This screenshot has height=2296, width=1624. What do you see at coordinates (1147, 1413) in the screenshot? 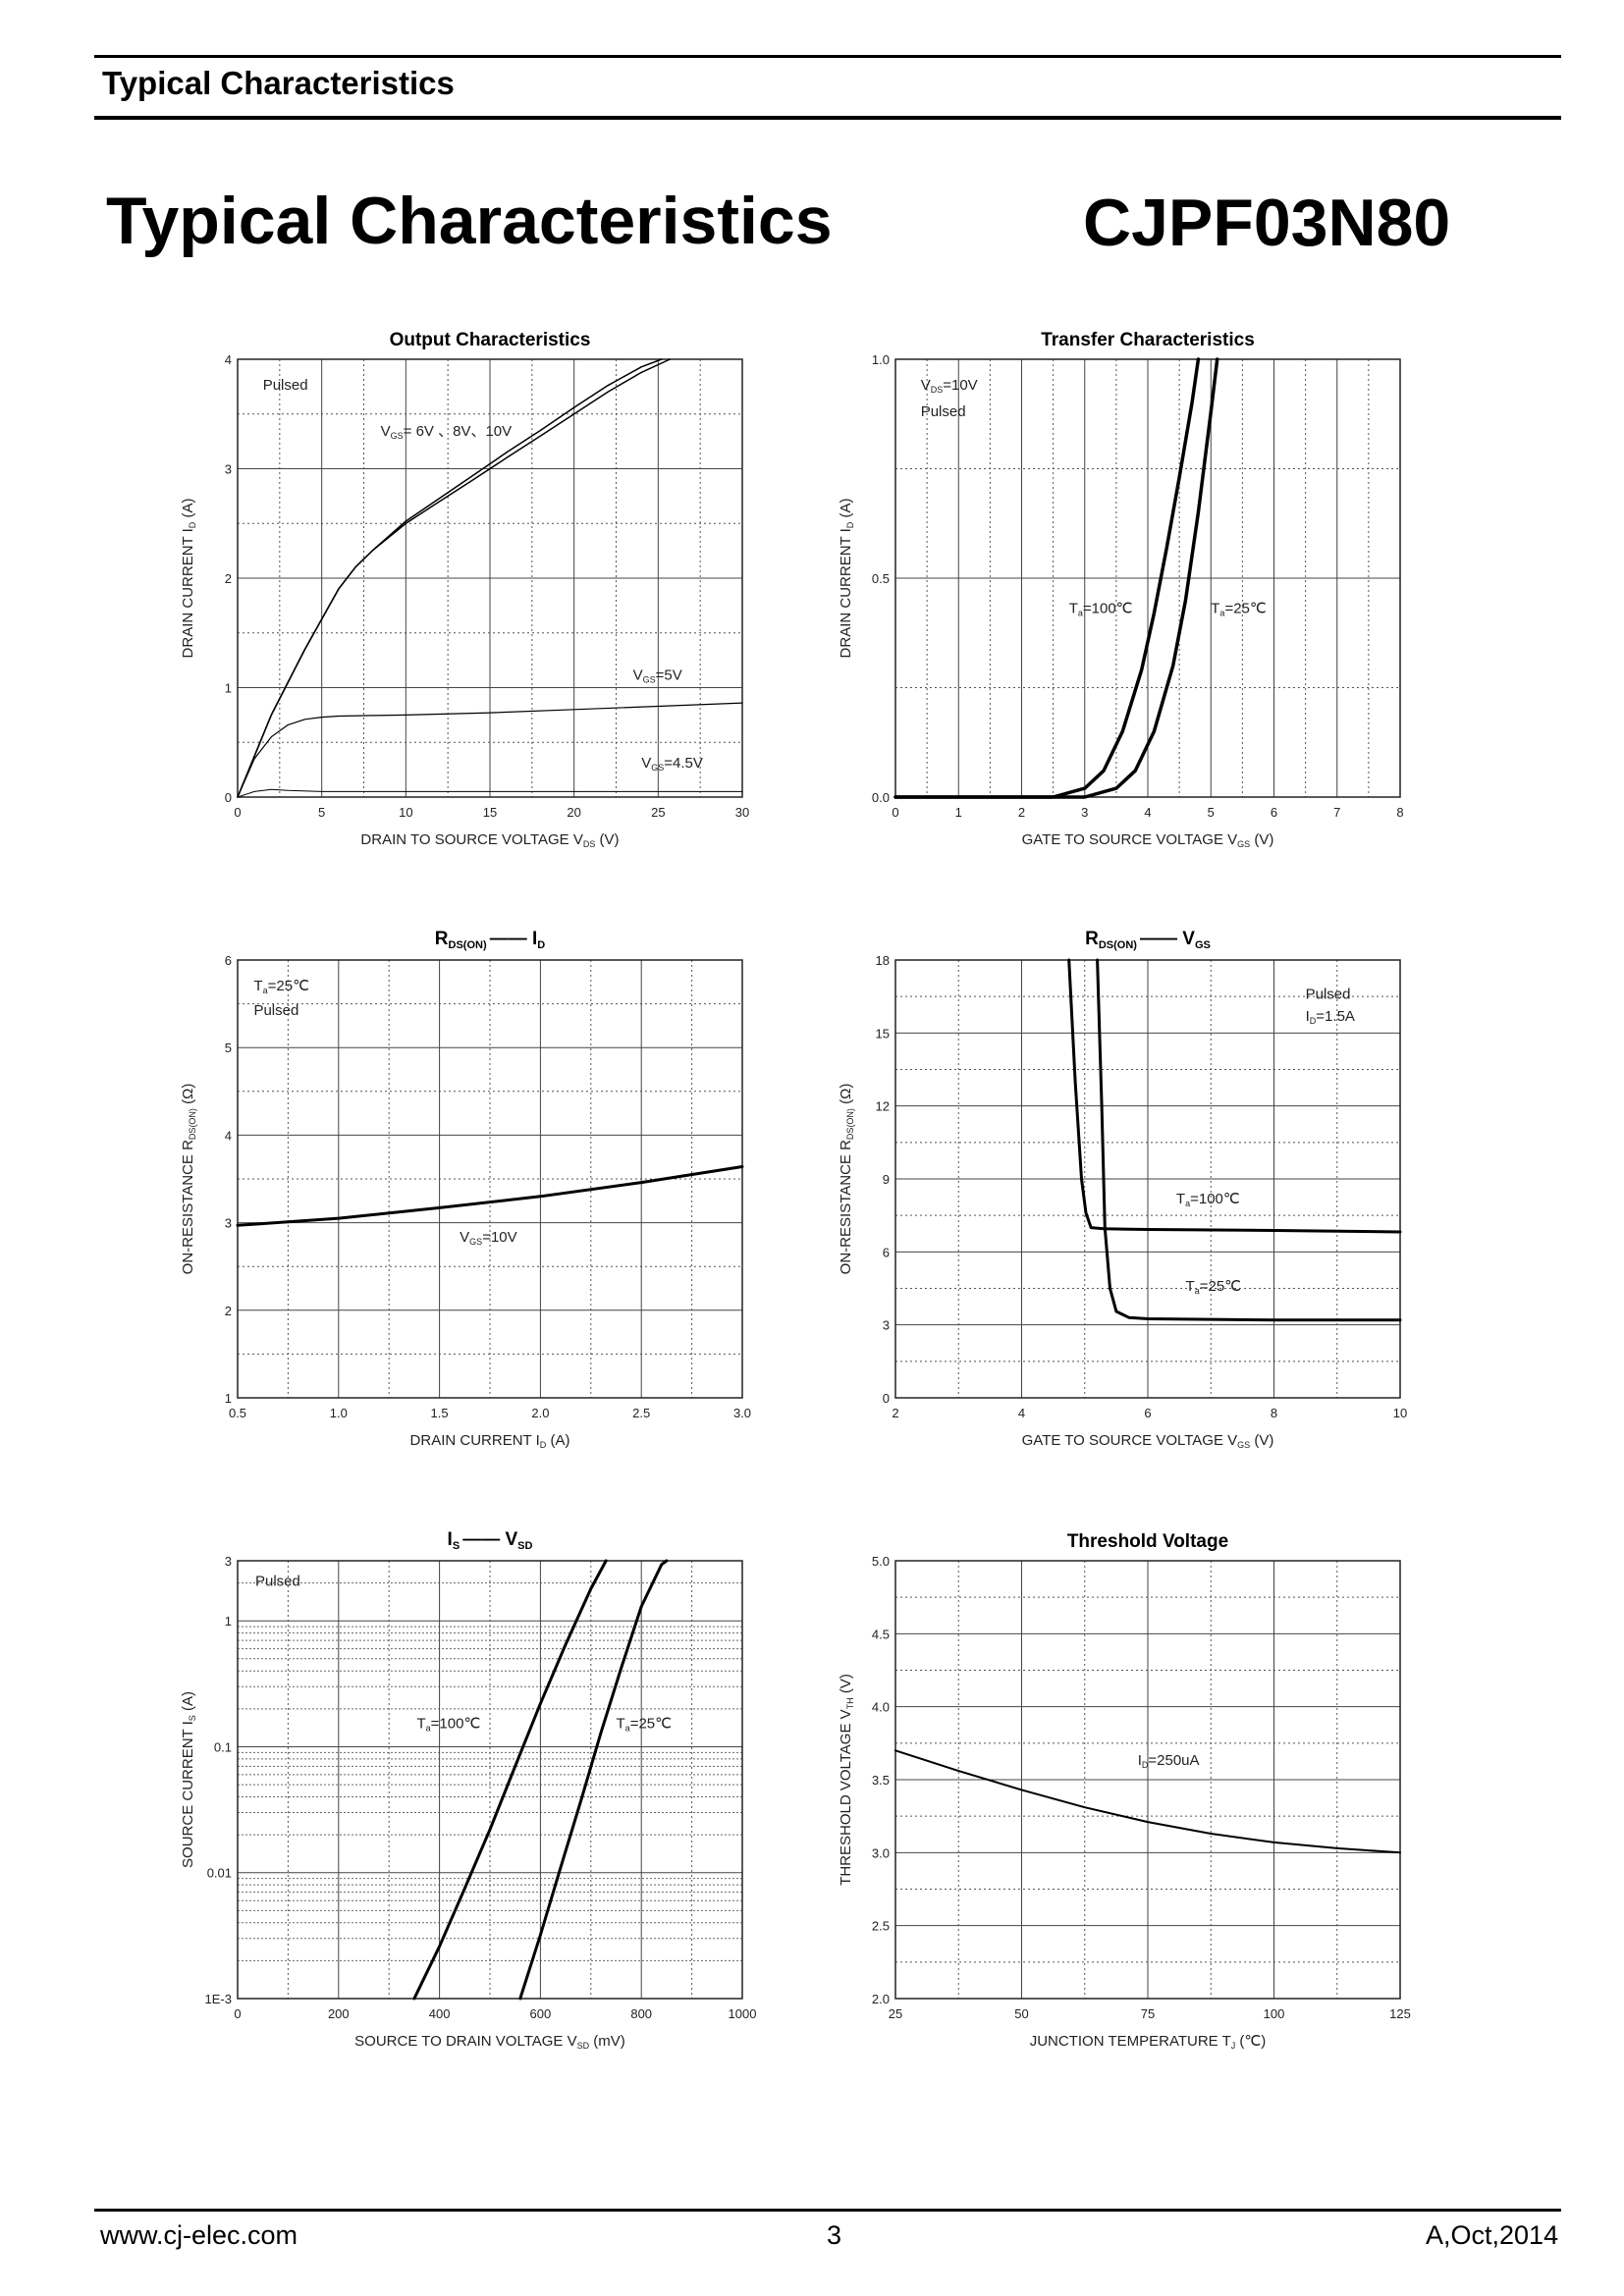
I see `x-tick-label: 6` at bounding box center [1147, 1413].